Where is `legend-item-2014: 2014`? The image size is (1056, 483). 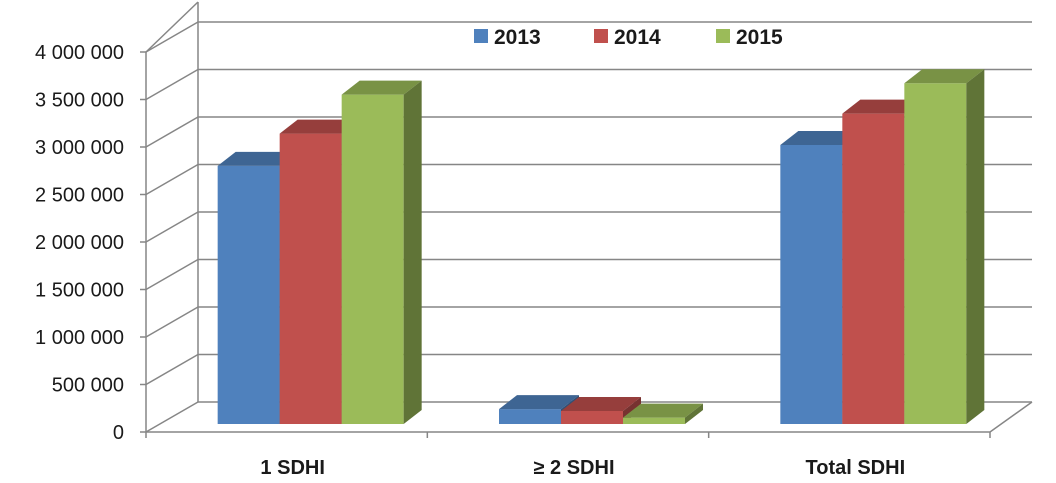 legend-item-2014: 2014 is located at coordinates (627, 37).